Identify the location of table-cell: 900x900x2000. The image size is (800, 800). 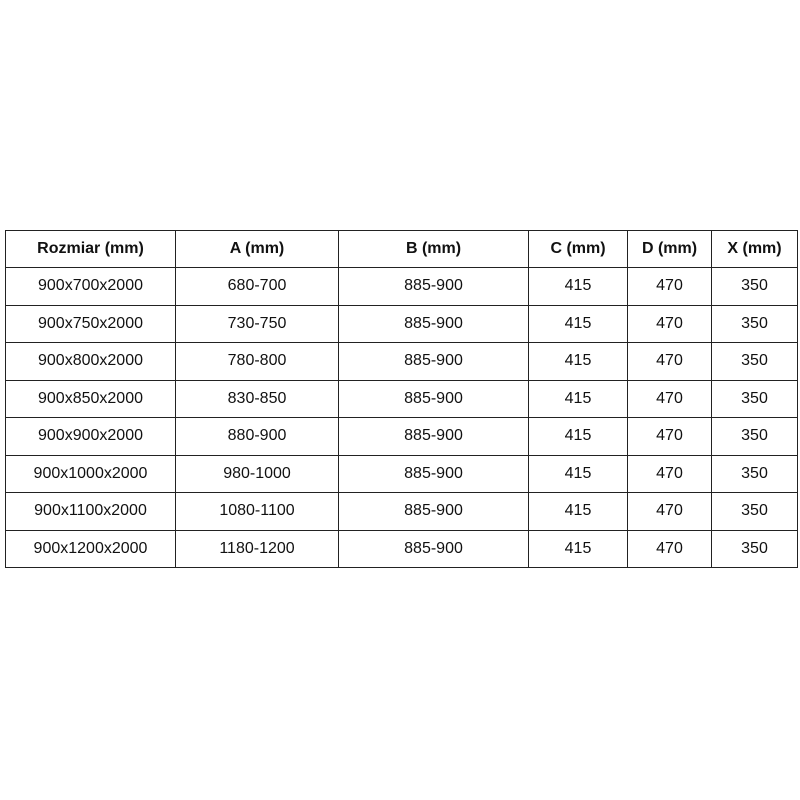
(90, 436).